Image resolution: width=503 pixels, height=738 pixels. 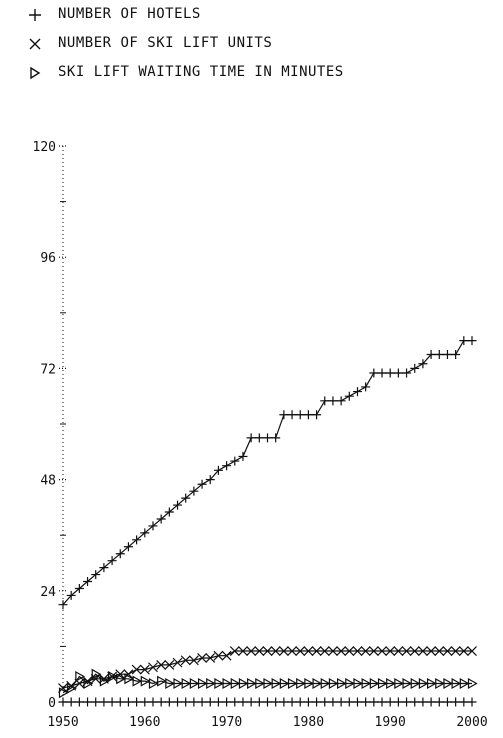 I want to click on x-marker-icon, so click(x=35, y=44).